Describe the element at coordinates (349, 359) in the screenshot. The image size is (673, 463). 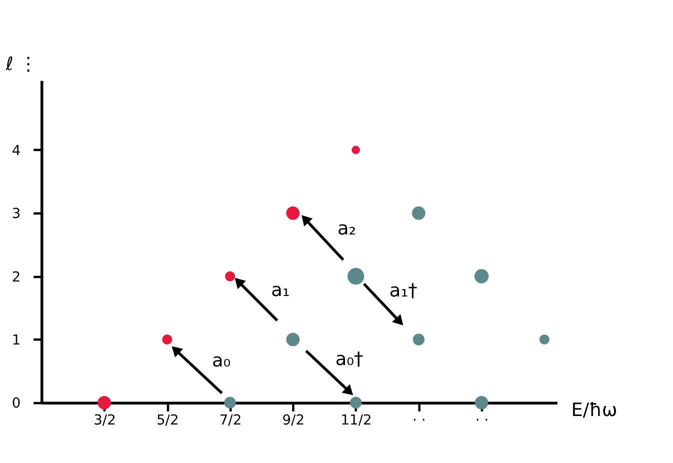
I see `annotation: a₀†` at that location.